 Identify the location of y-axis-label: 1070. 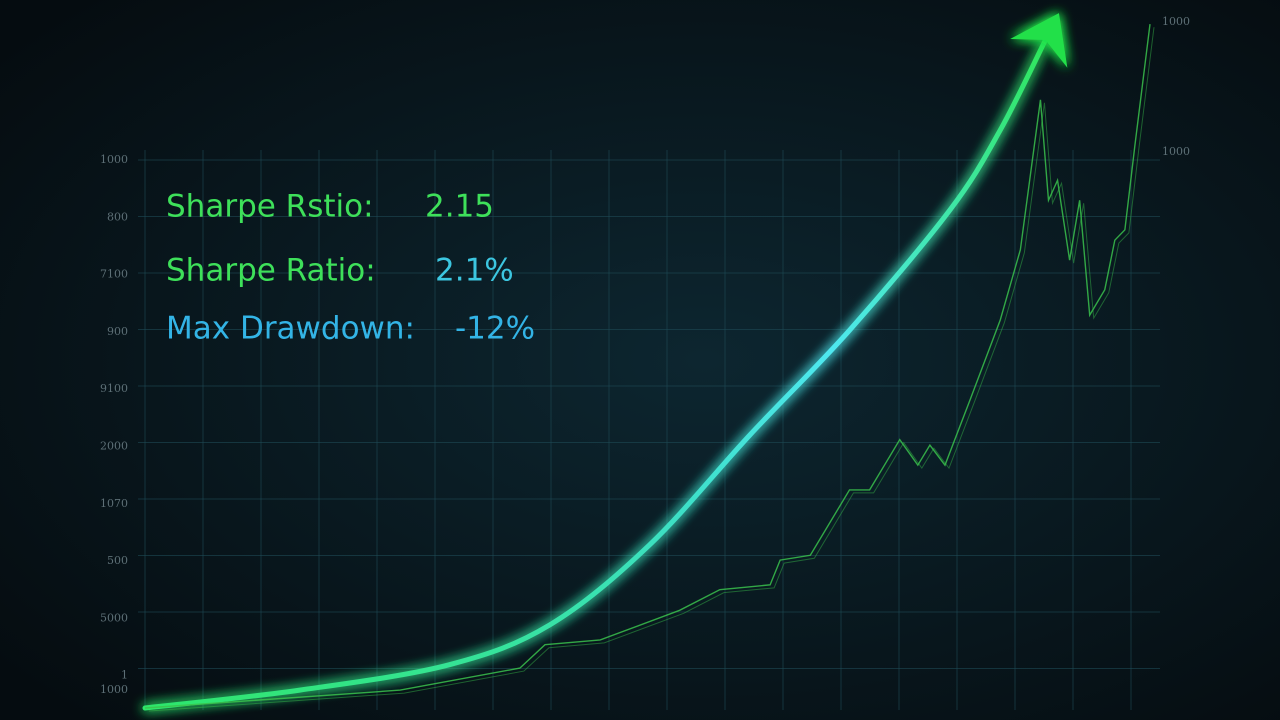
(114, 503).